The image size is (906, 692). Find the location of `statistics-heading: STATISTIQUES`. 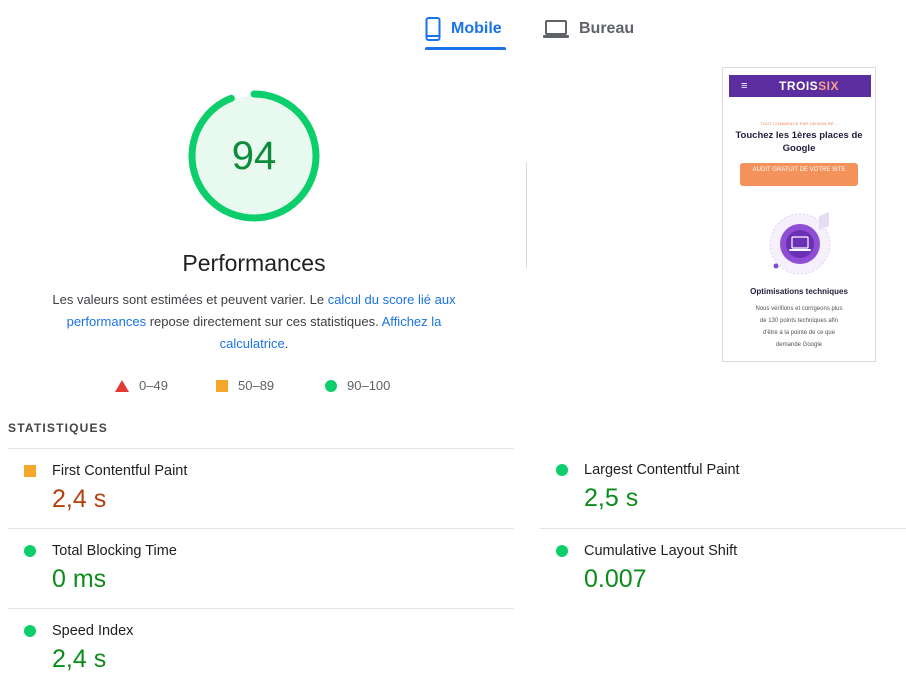

statistics-heading: STATISTIQUES is located at coordinates (58, 428).